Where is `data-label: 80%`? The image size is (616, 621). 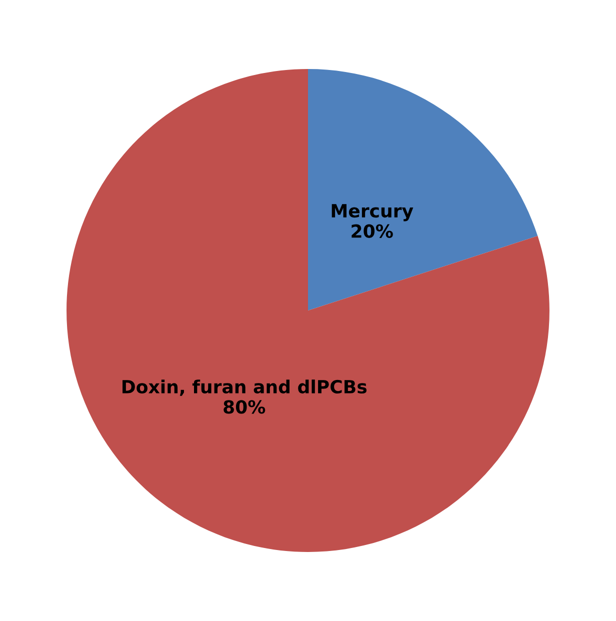
data-label: 80% is located at coordinates (245, 407).